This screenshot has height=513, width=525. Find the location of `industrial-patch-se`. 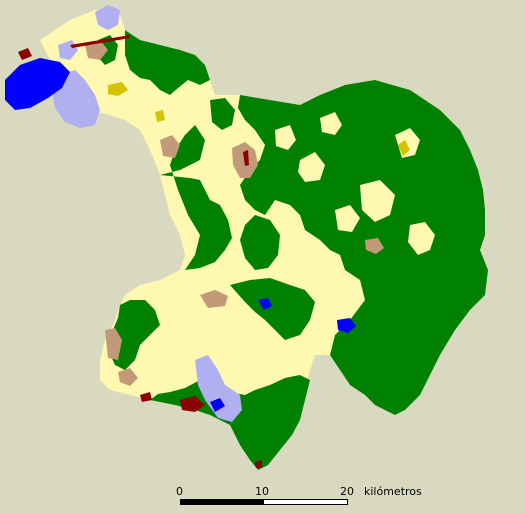

industrial-patch-se is located at coordinates (258, 464).